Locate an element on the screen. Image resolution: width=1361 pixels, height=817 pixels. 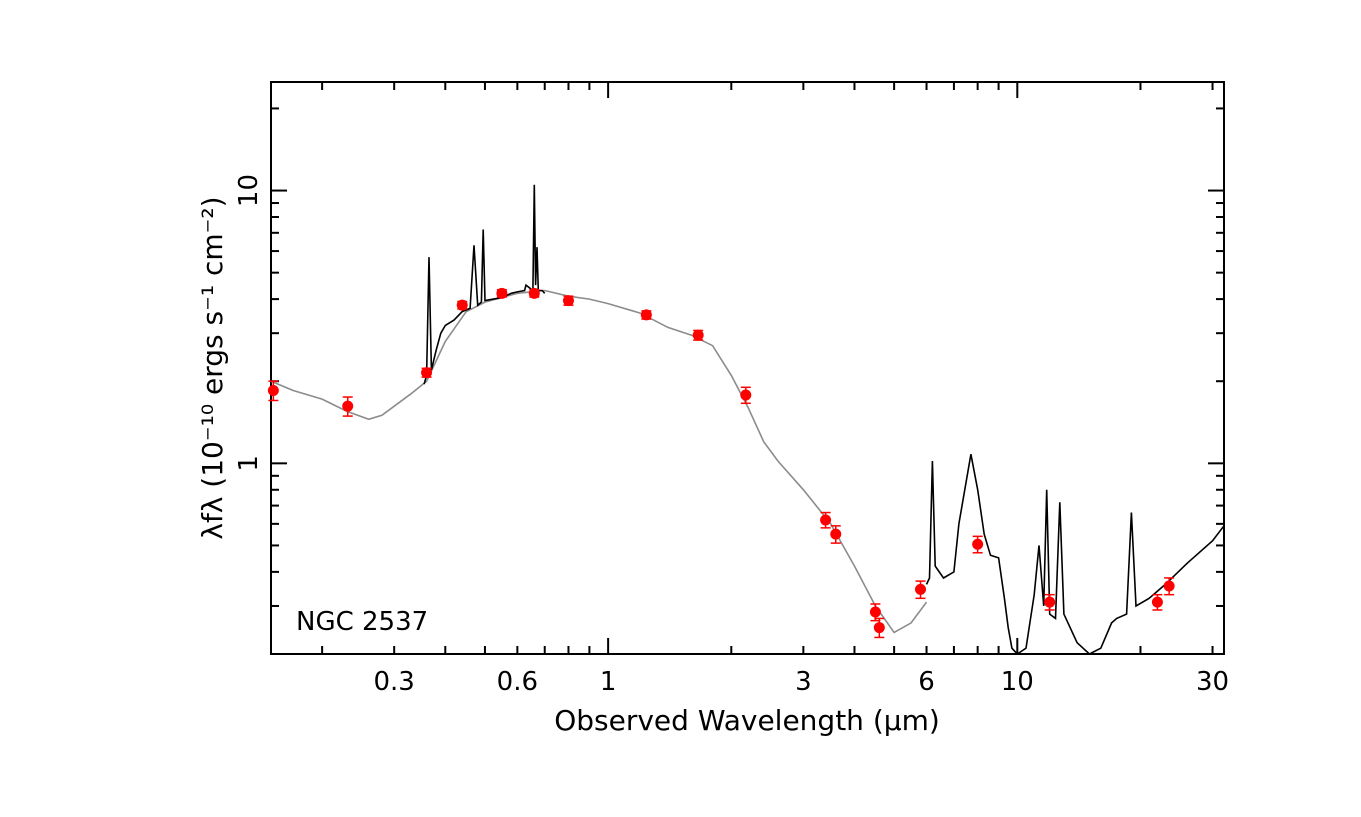
x-tick-label: 30 is located at coordinates (1212, 682).